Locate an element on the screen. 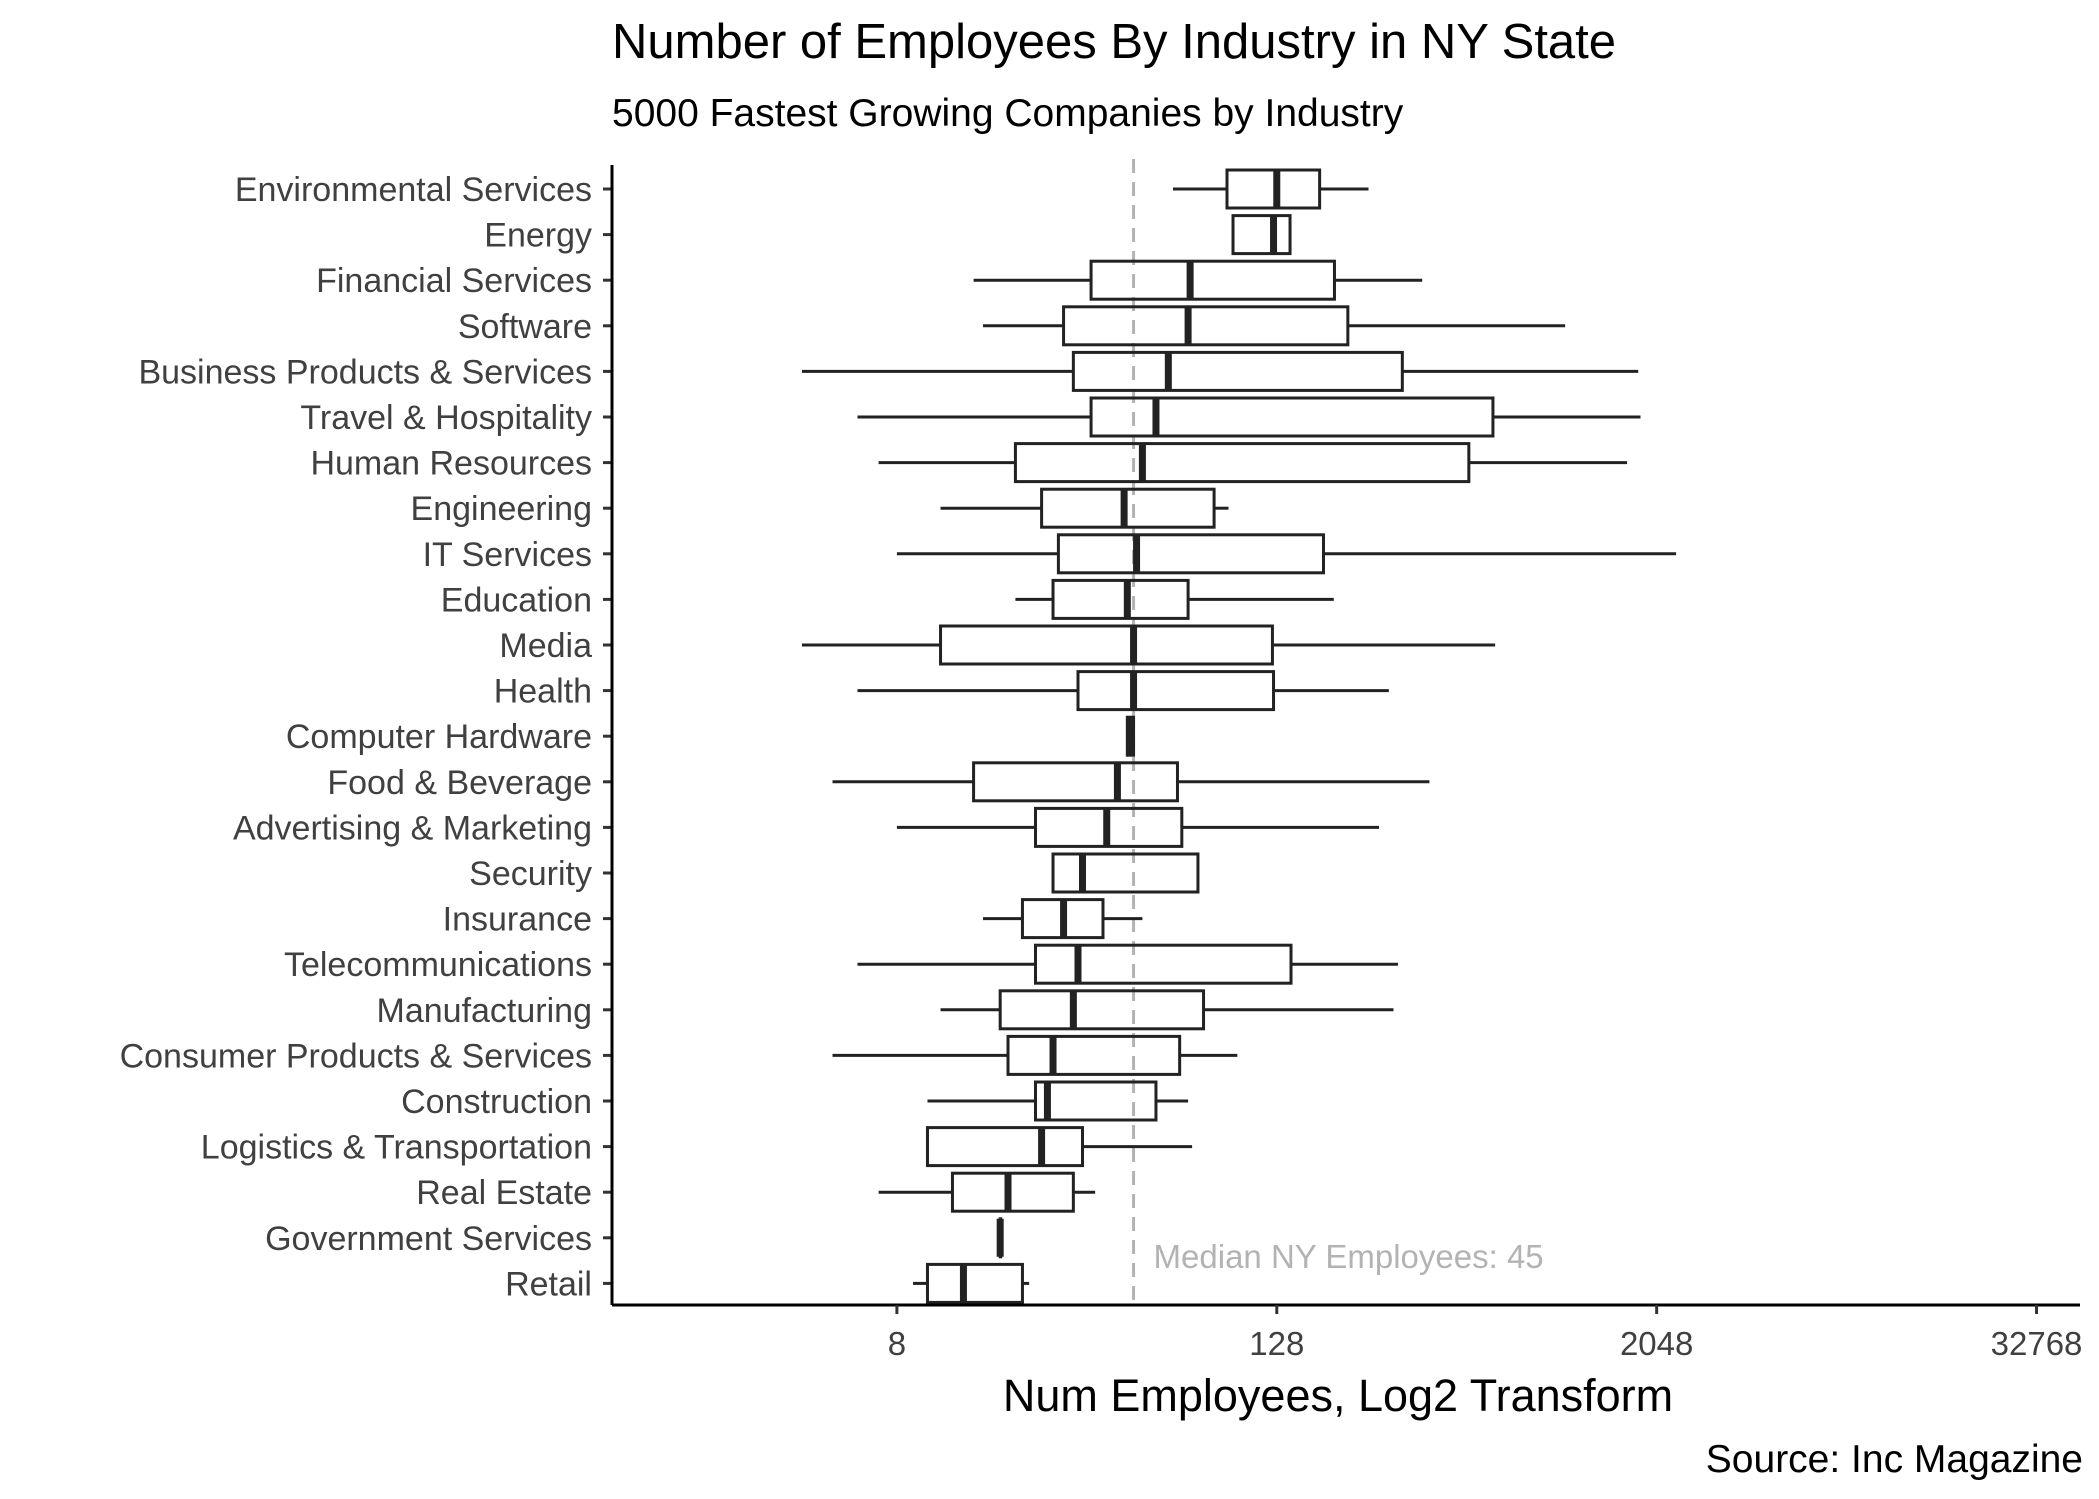  box-financial-services is located at coordinates (1212, 280).